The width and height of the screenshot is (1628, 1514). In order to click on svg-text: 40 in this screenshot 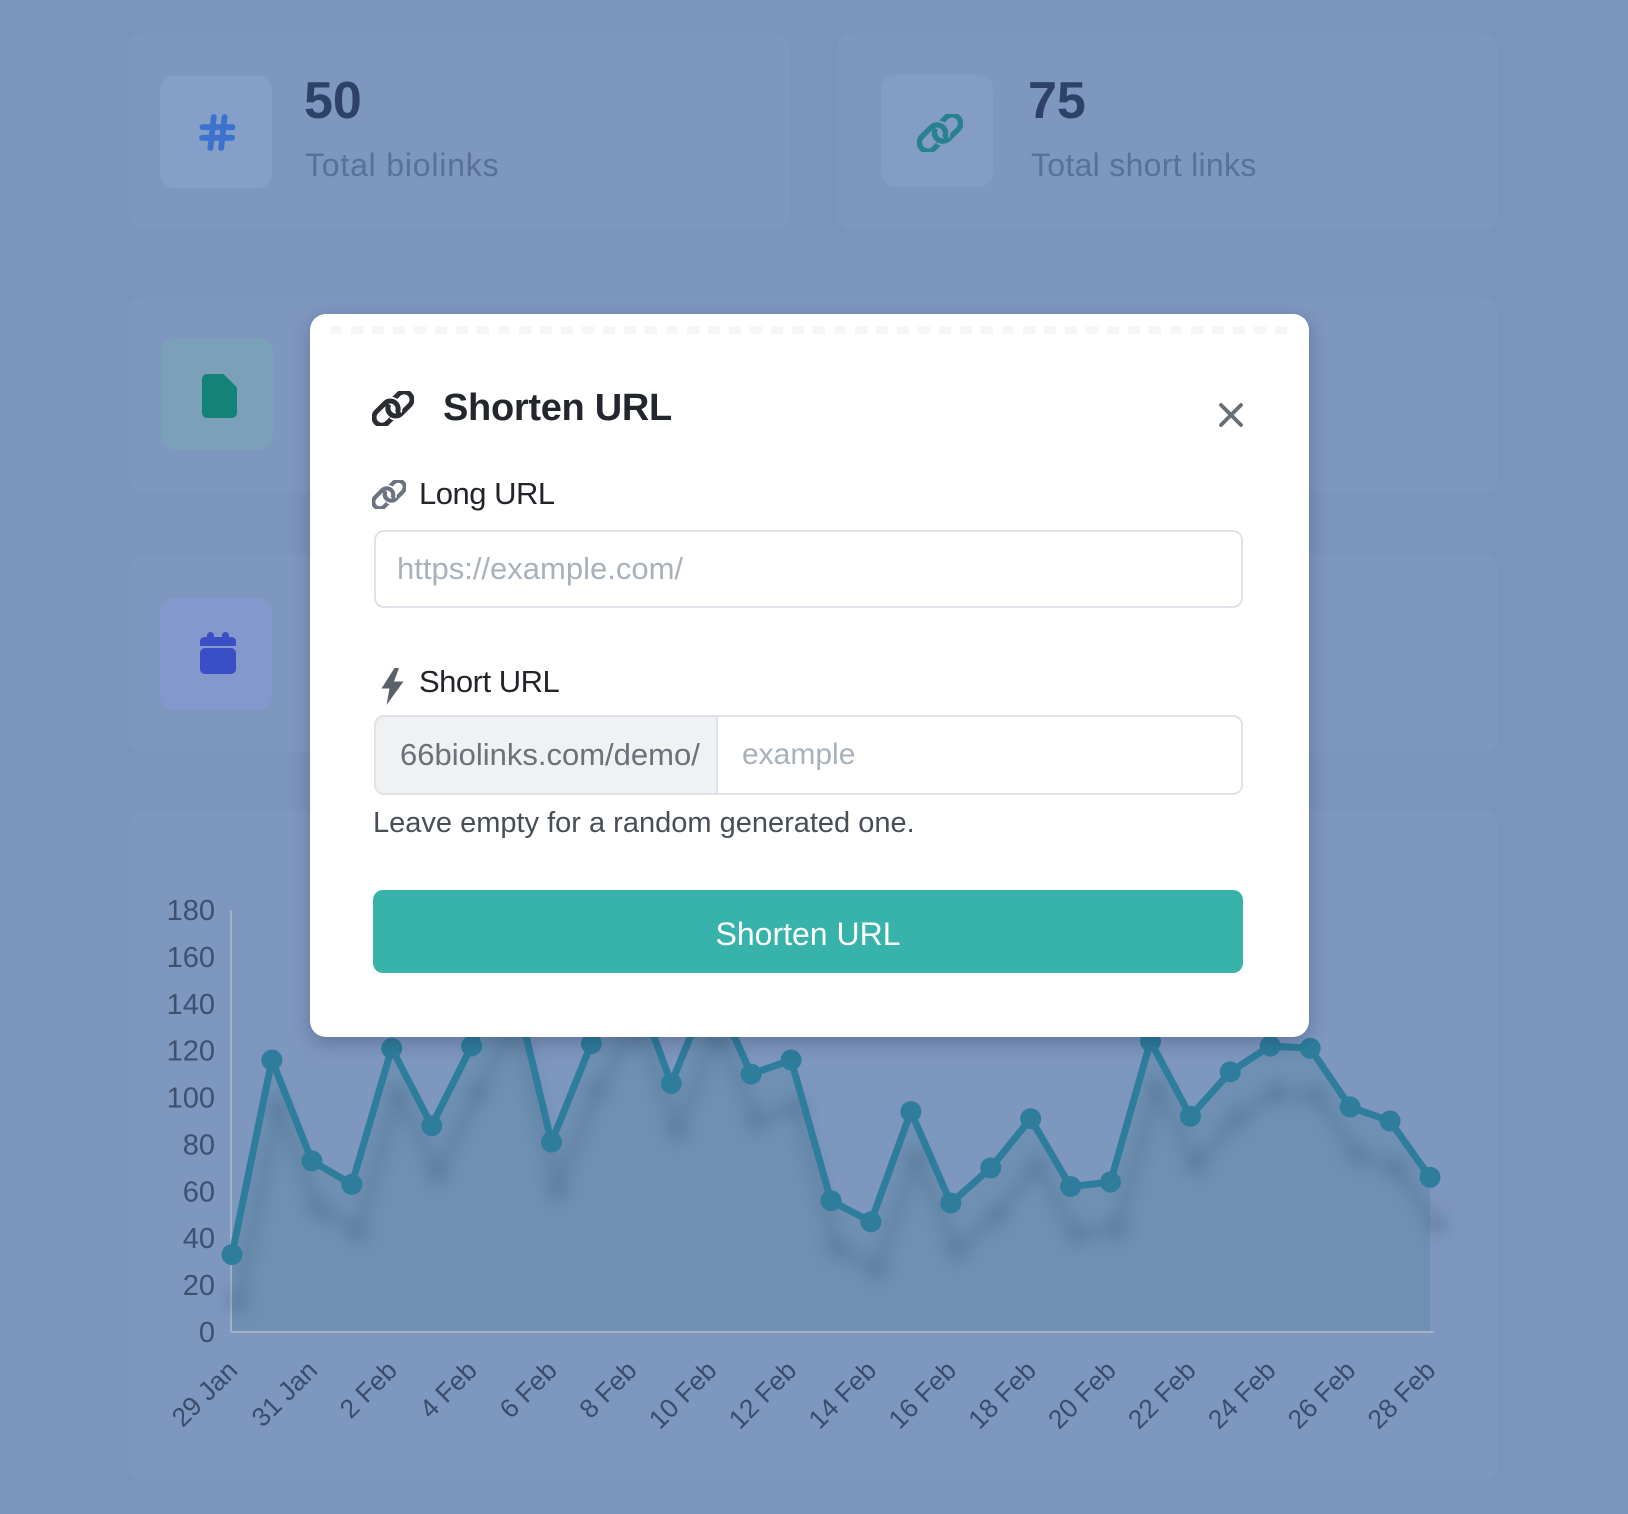, I will do `click(199, 1239)`.